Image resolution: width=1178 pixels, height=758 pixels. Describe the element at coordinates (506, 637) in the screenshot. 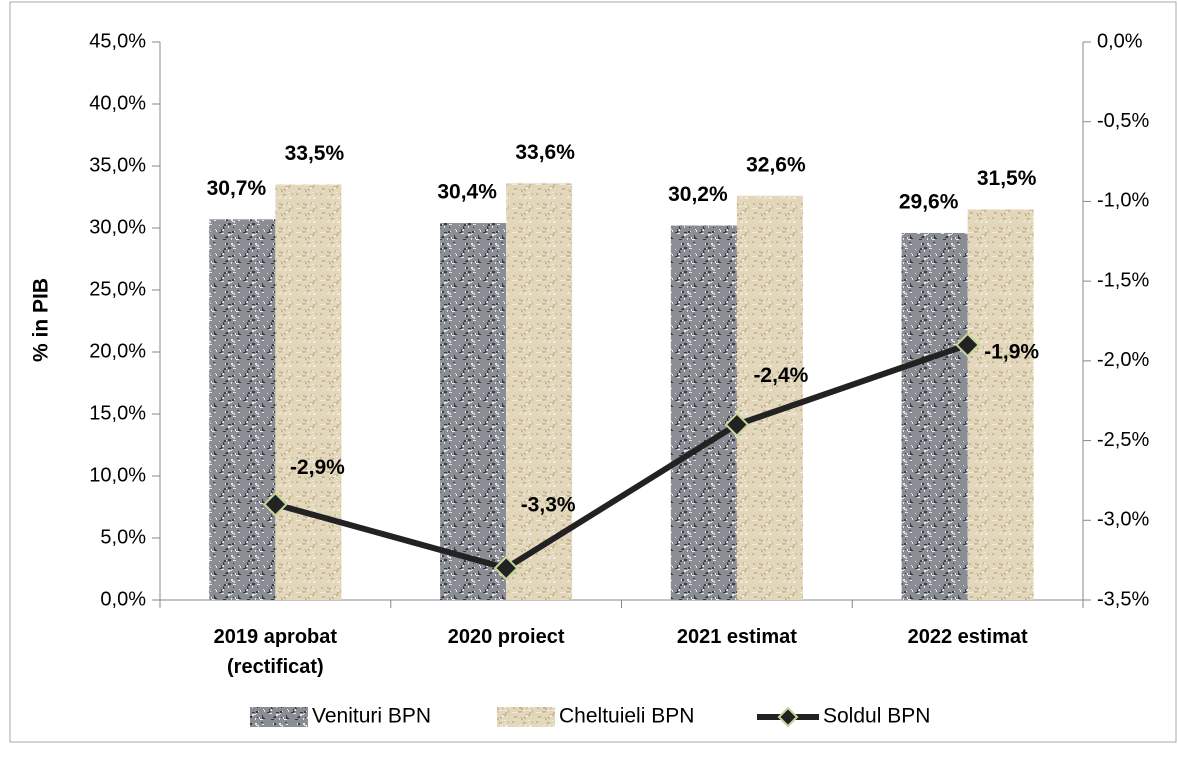

I see `x-tick-label: 2020 proiect` at that location.